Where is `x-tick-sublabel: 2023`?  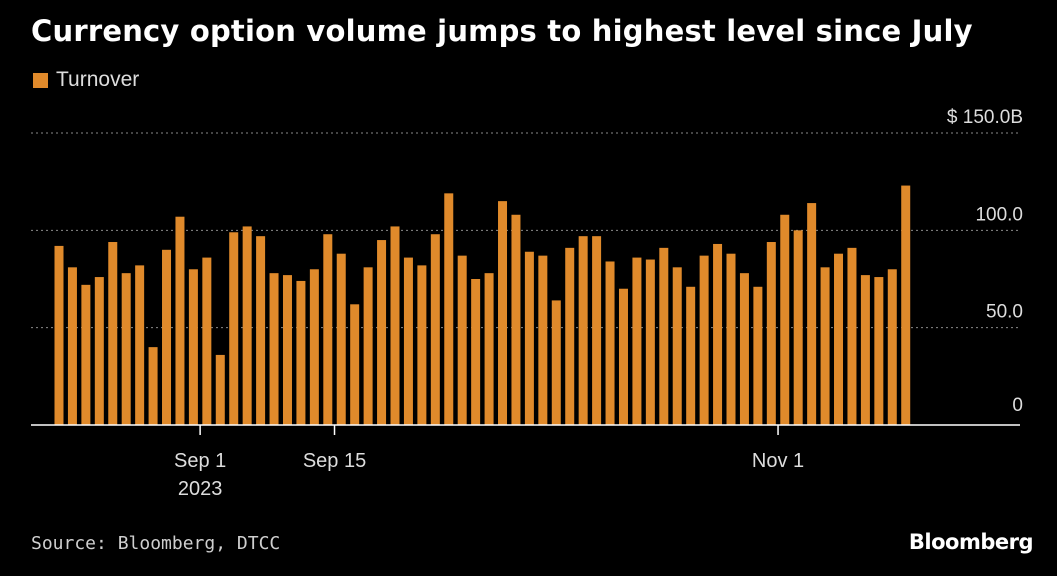 x-tick-sublabel: 2023 is located at coordinates (200, 489).